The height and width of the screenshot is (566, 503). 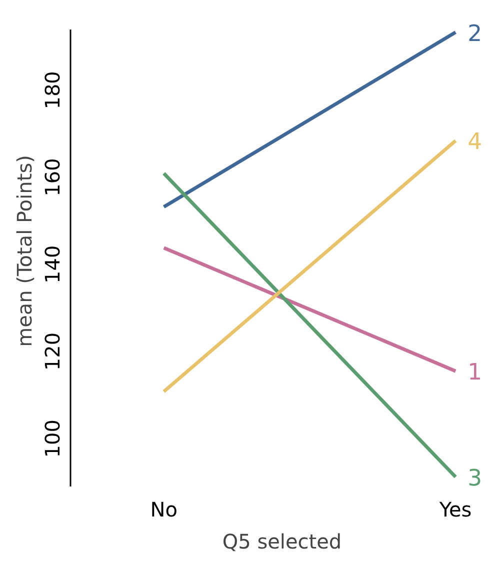 I want to click on x-axis-title: Q5 selected, so click(x=282, y=542).